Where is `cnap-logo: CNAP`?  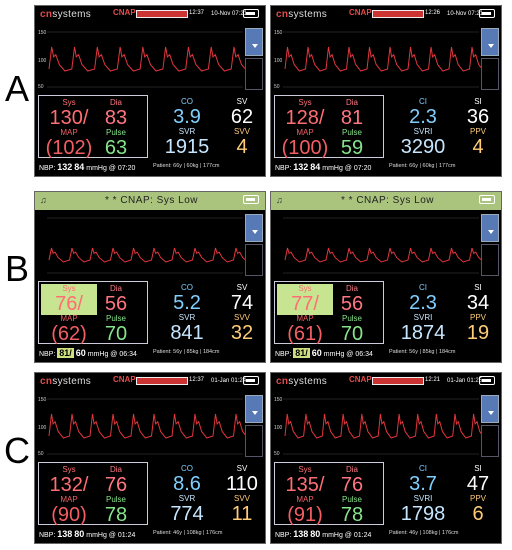 cnap-logo: CNAP is located at coordinates (124, 12).